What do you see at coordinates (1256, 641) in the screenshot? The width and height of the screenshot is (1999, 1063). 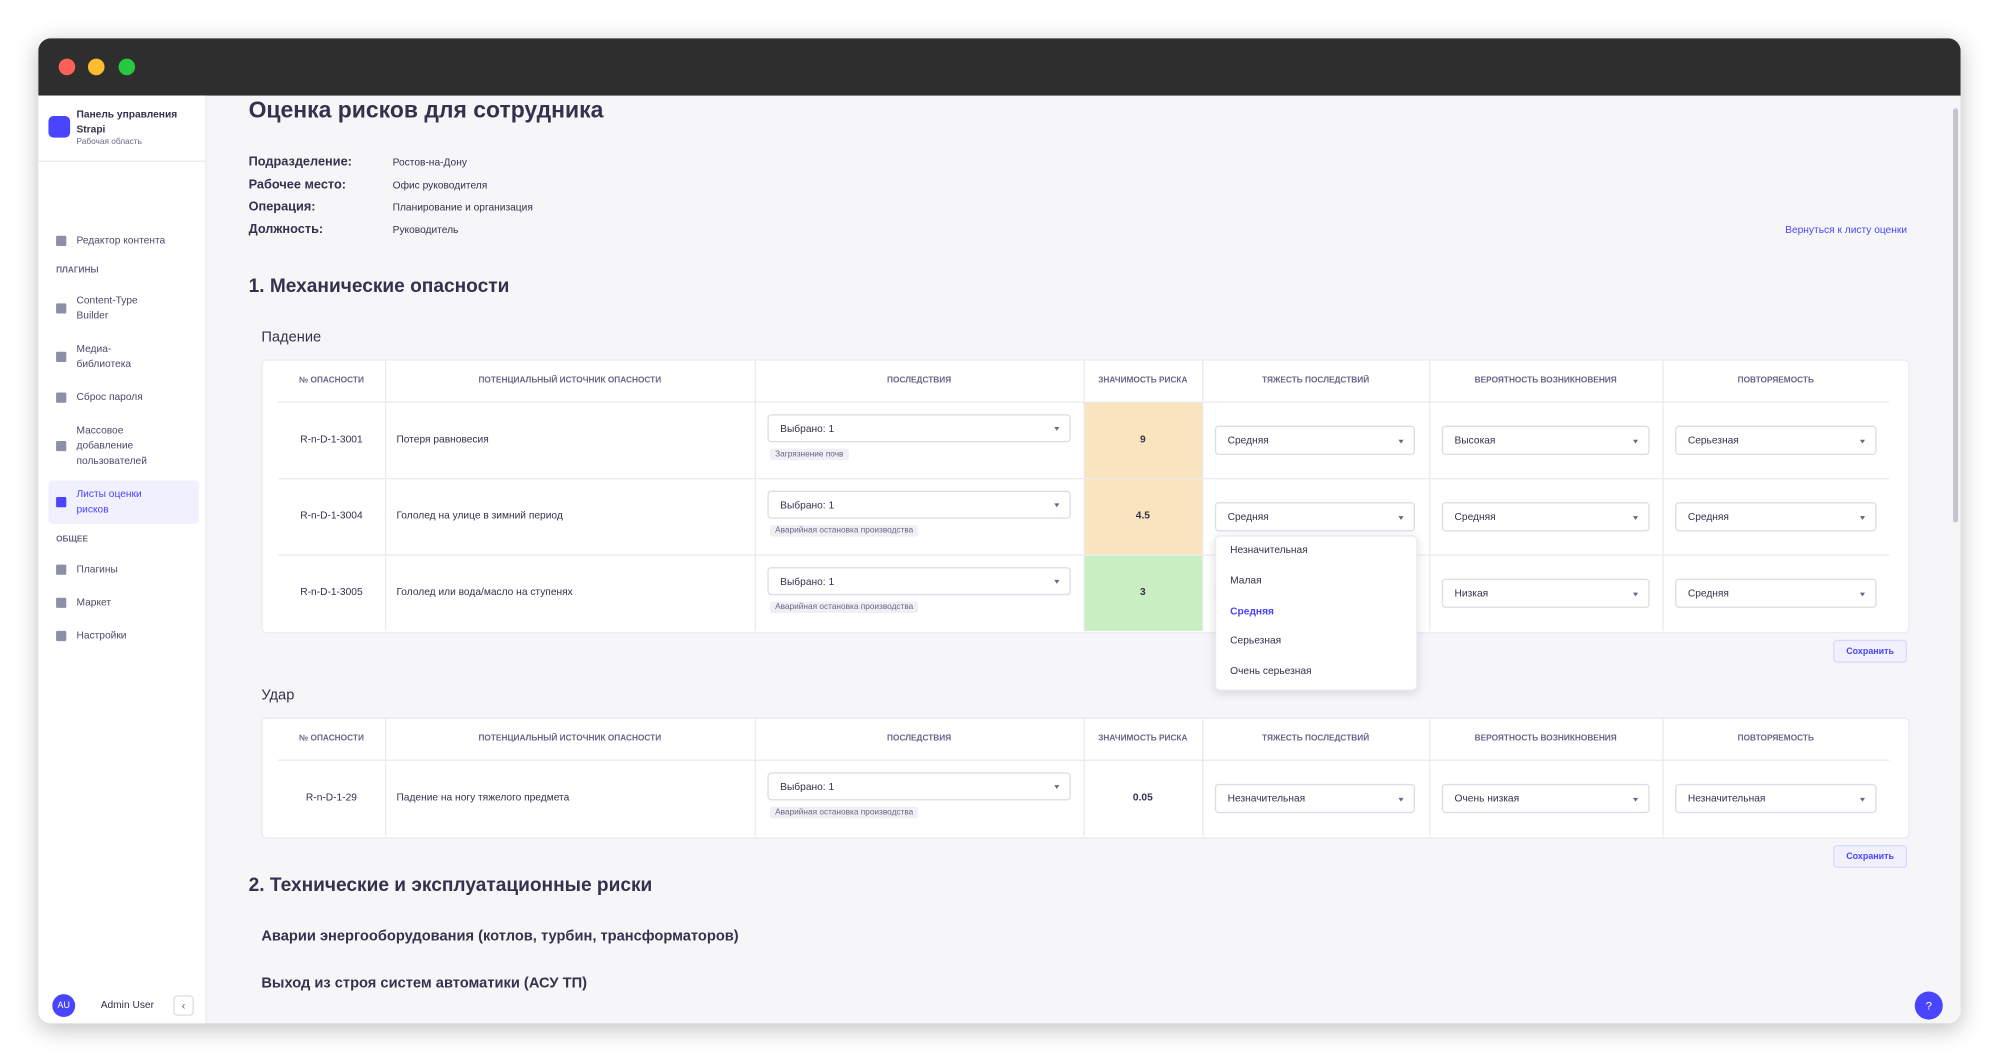 I see `dropdown-option: Серьезная` at bounding box center [1256, 641].